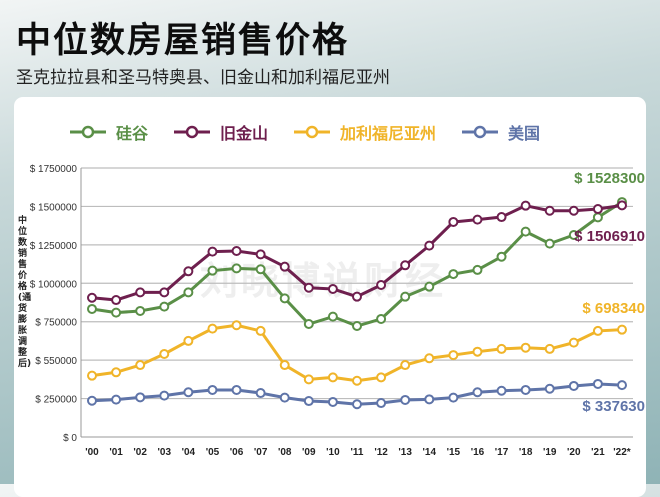 This screenshot has width=660, height=497. Describe the element at coordinates (183, 40) in the screenshot. I see `page-title: 中位数房屋销售价格` at that location.